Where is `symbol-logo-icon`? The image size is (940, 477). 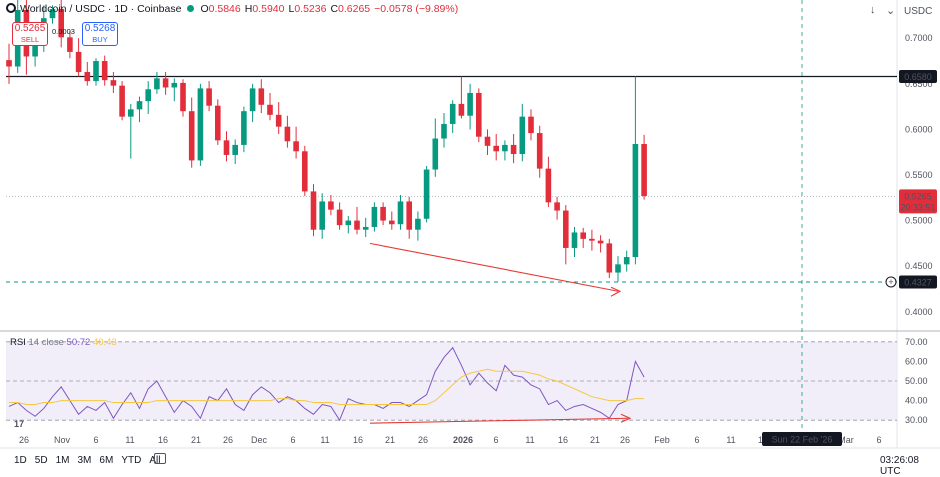 symbol-logo-icon is located at coordinates (11, 8).